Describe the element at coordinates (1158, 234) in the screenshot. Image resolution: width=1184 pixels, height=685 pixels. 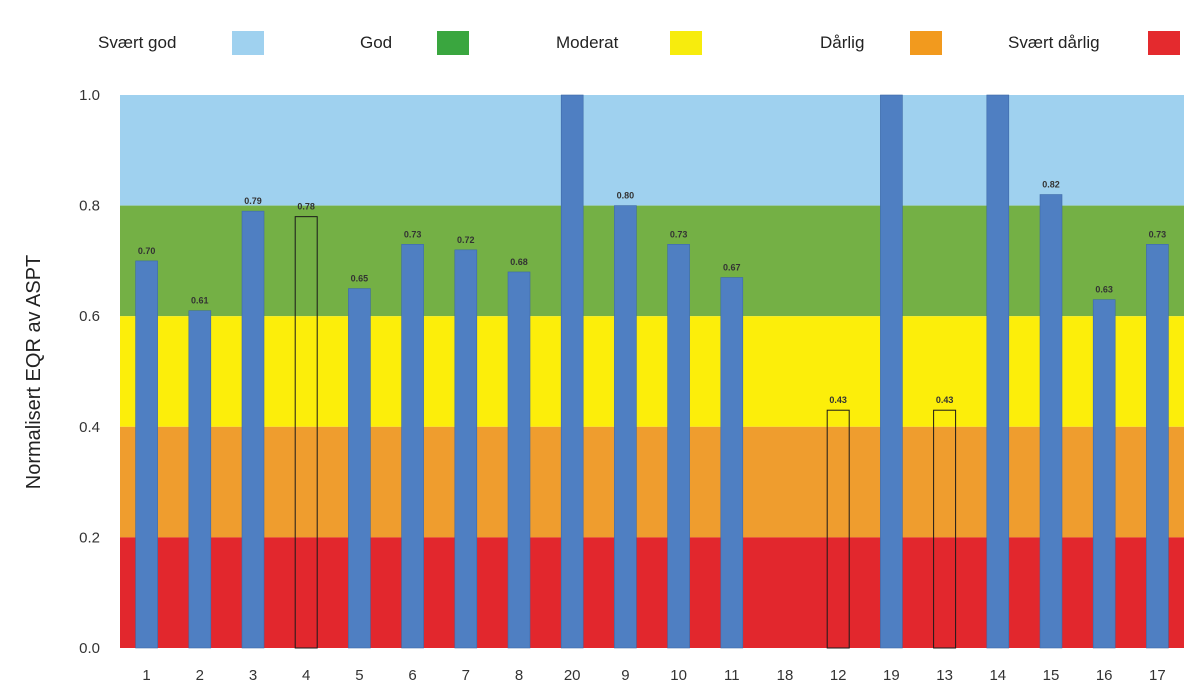
I see `value-label-17: 0.73` at that location.